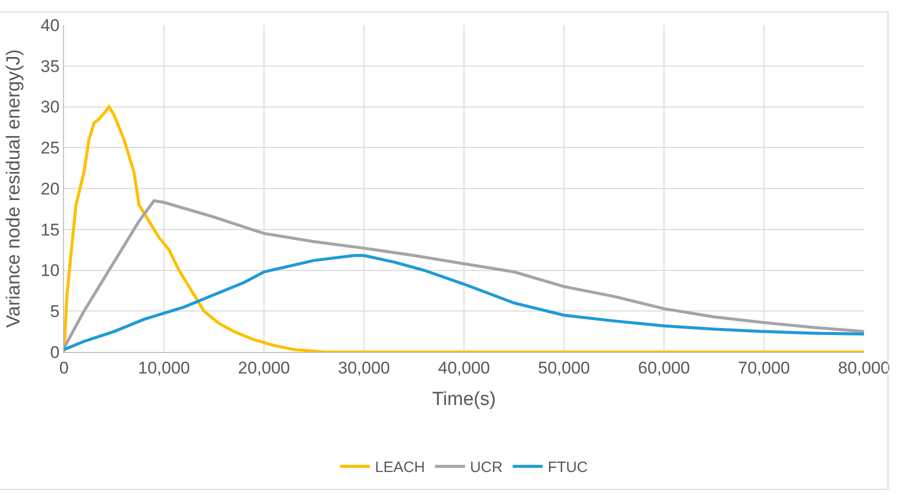 The height and width of the screenshot is (495, 902). I want to click on legend-label: UCR, so click(486, 467).